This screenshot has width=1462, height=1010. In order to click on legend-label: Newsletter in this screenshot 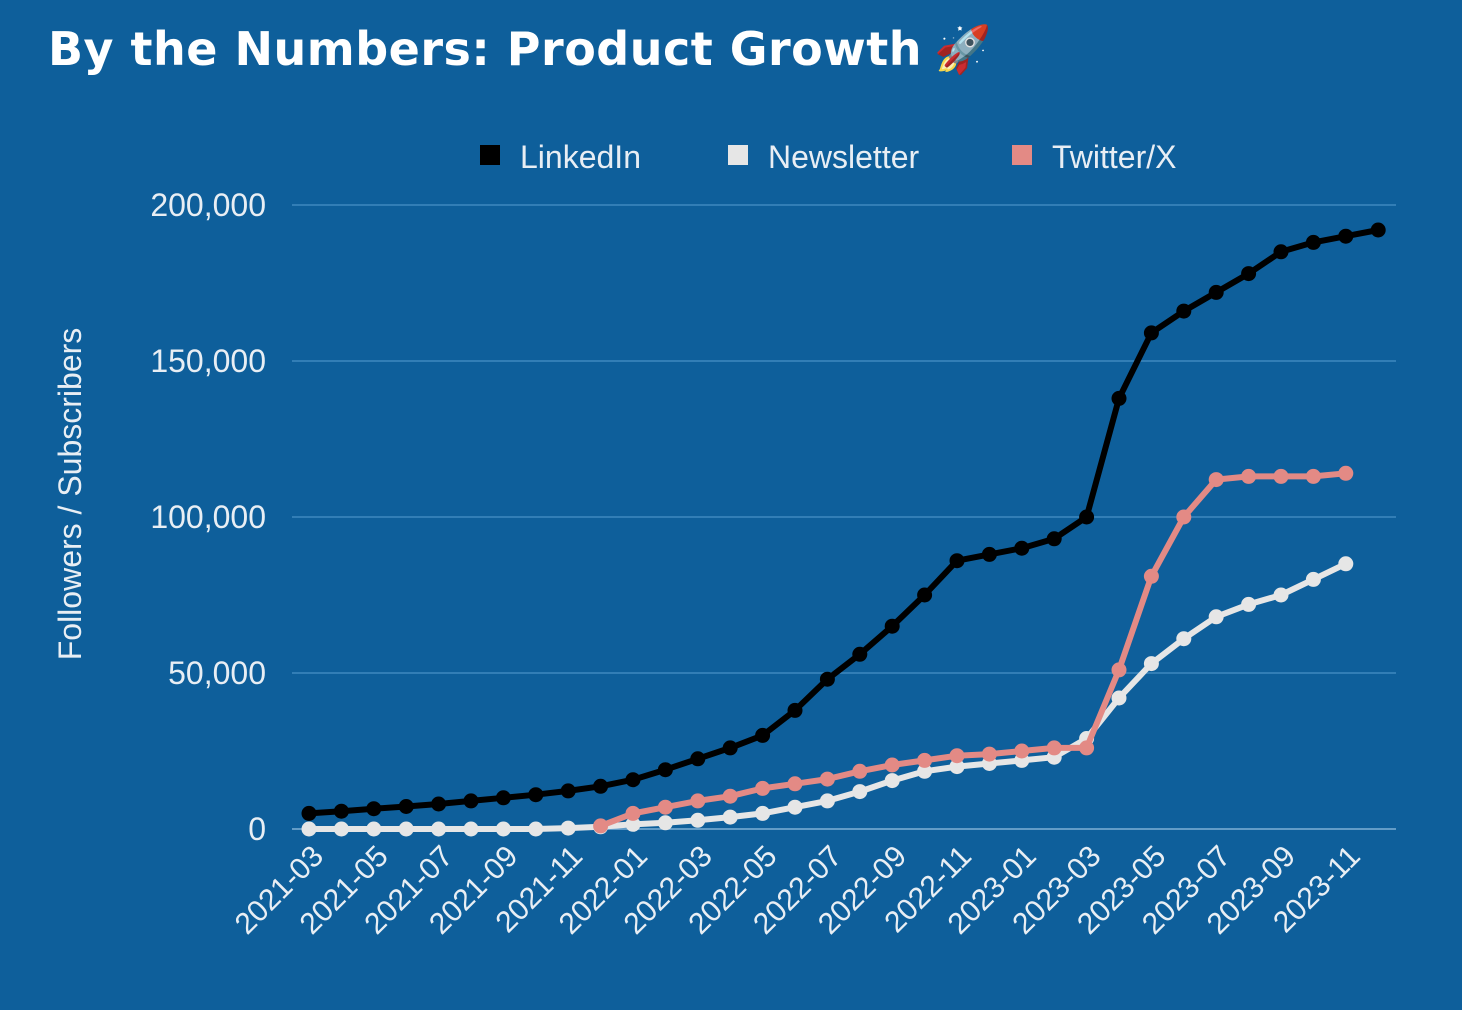, I will do `click(844, 157)`.